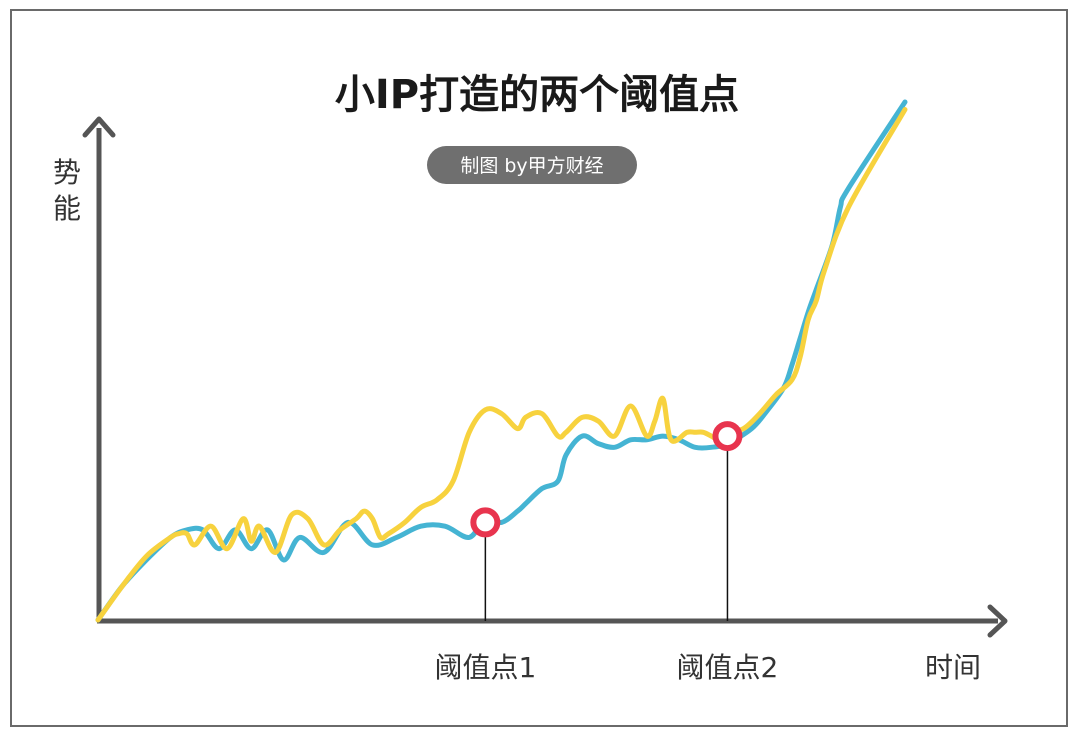 The image size is (1080, 737). I want to click on y-axis-arrow, so click(99, 127).